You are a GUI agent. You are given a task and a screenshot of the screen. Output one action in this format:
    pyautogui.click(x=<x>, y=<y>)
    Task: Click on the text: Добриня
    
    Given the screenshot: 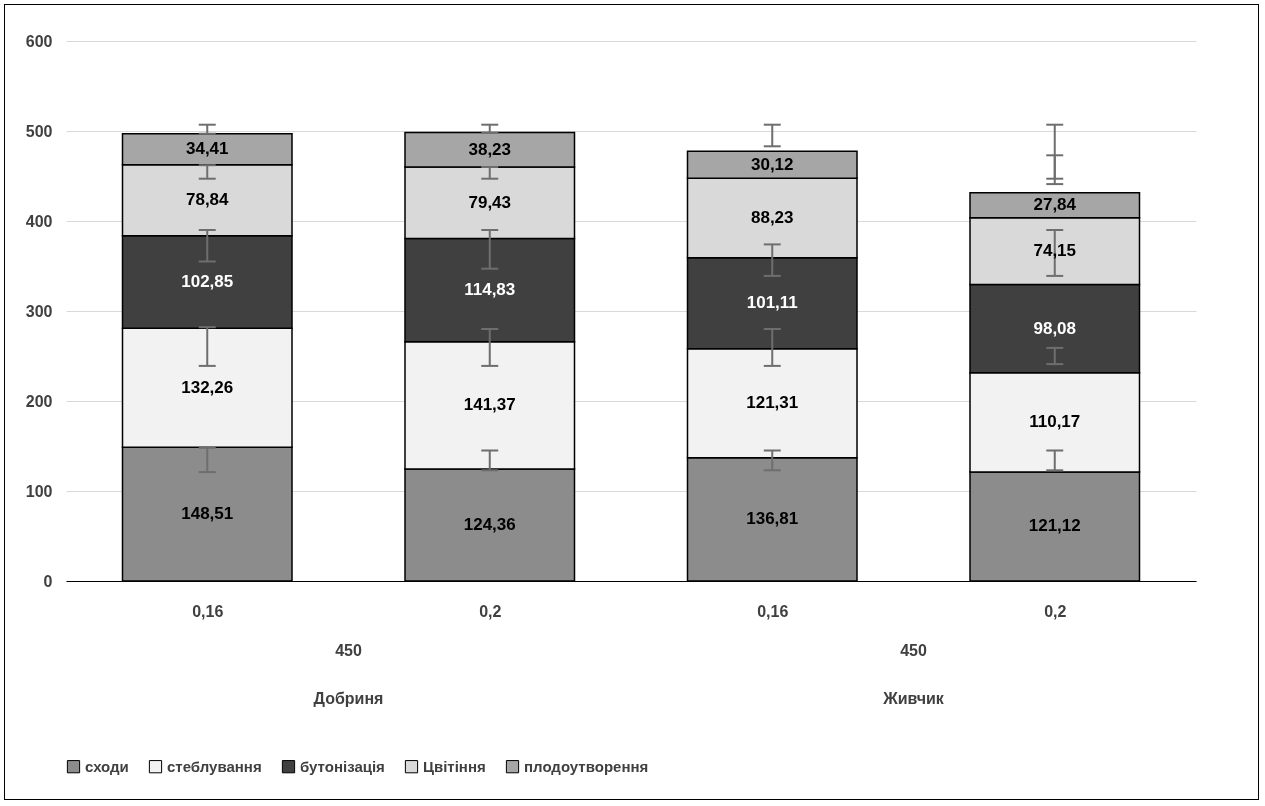 What is the action you would take?
    pyautogui.click(x=348, y=698)
    